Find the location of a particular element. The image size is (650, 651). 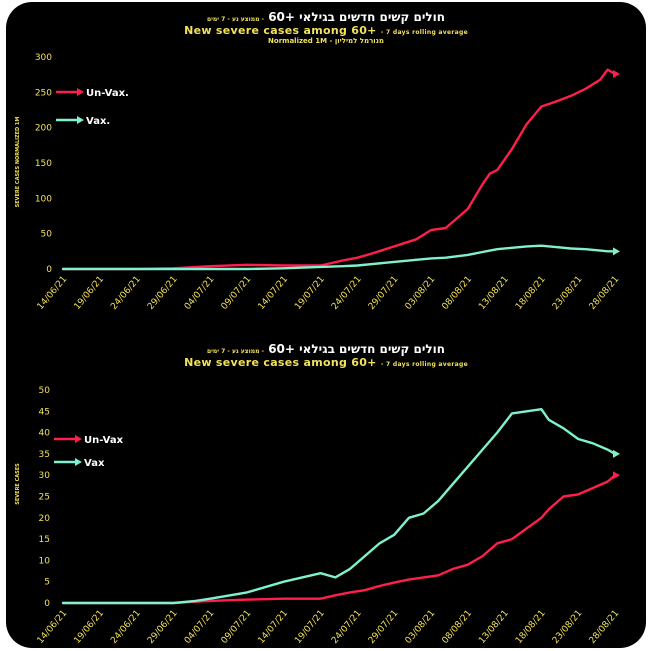

chart2-y-tick: 10 is located at coordinates (45, 561).